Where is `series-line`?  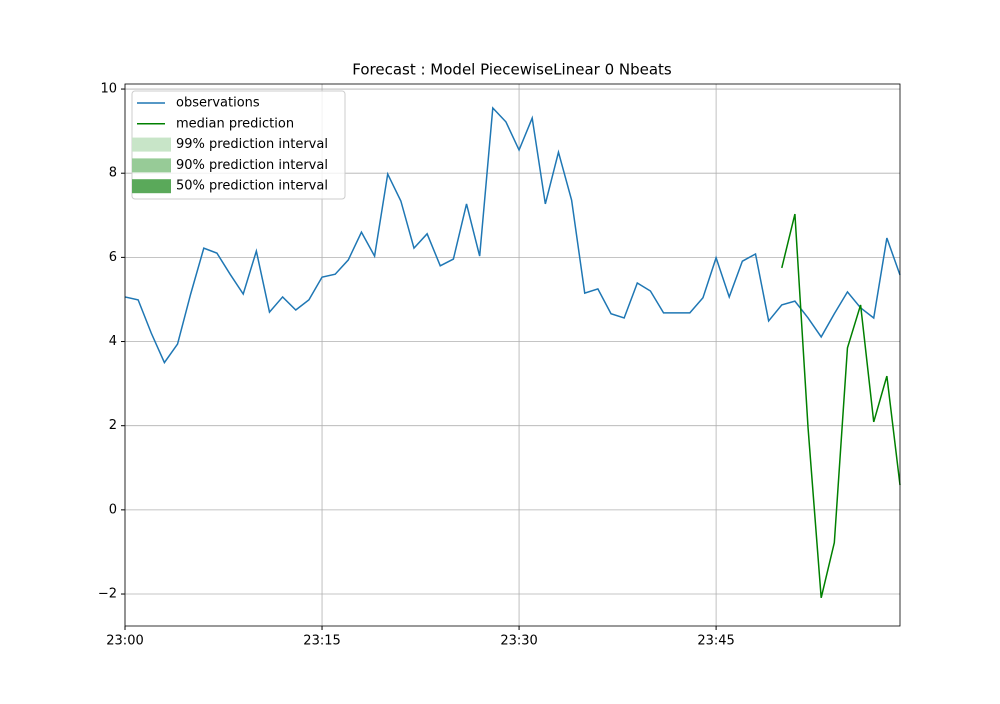
series-line is located at coordinates (841, 405).